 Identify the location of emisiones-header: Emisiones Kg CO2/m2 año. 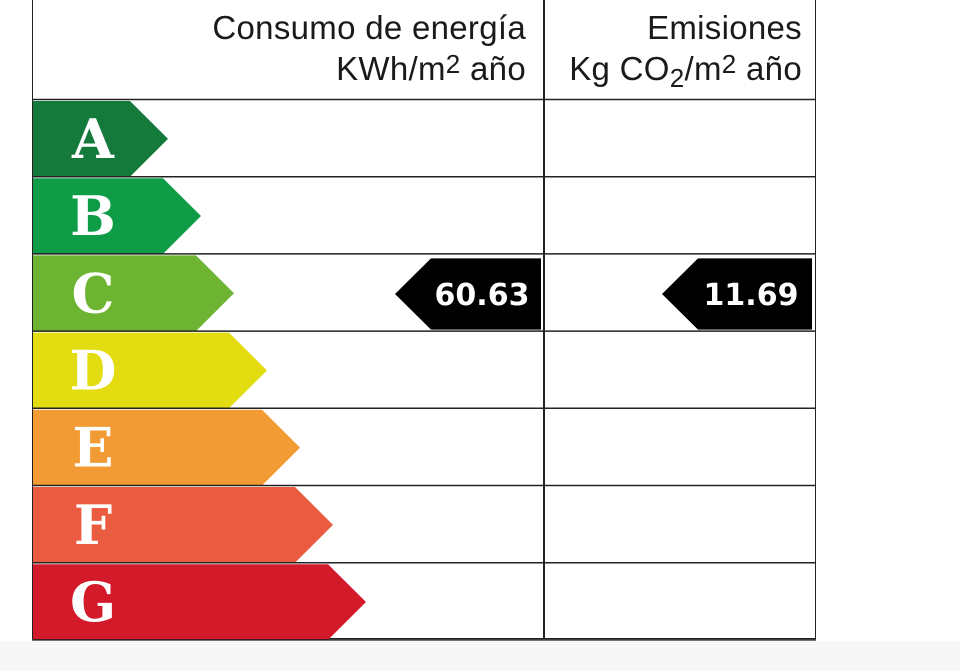
(675, 50).